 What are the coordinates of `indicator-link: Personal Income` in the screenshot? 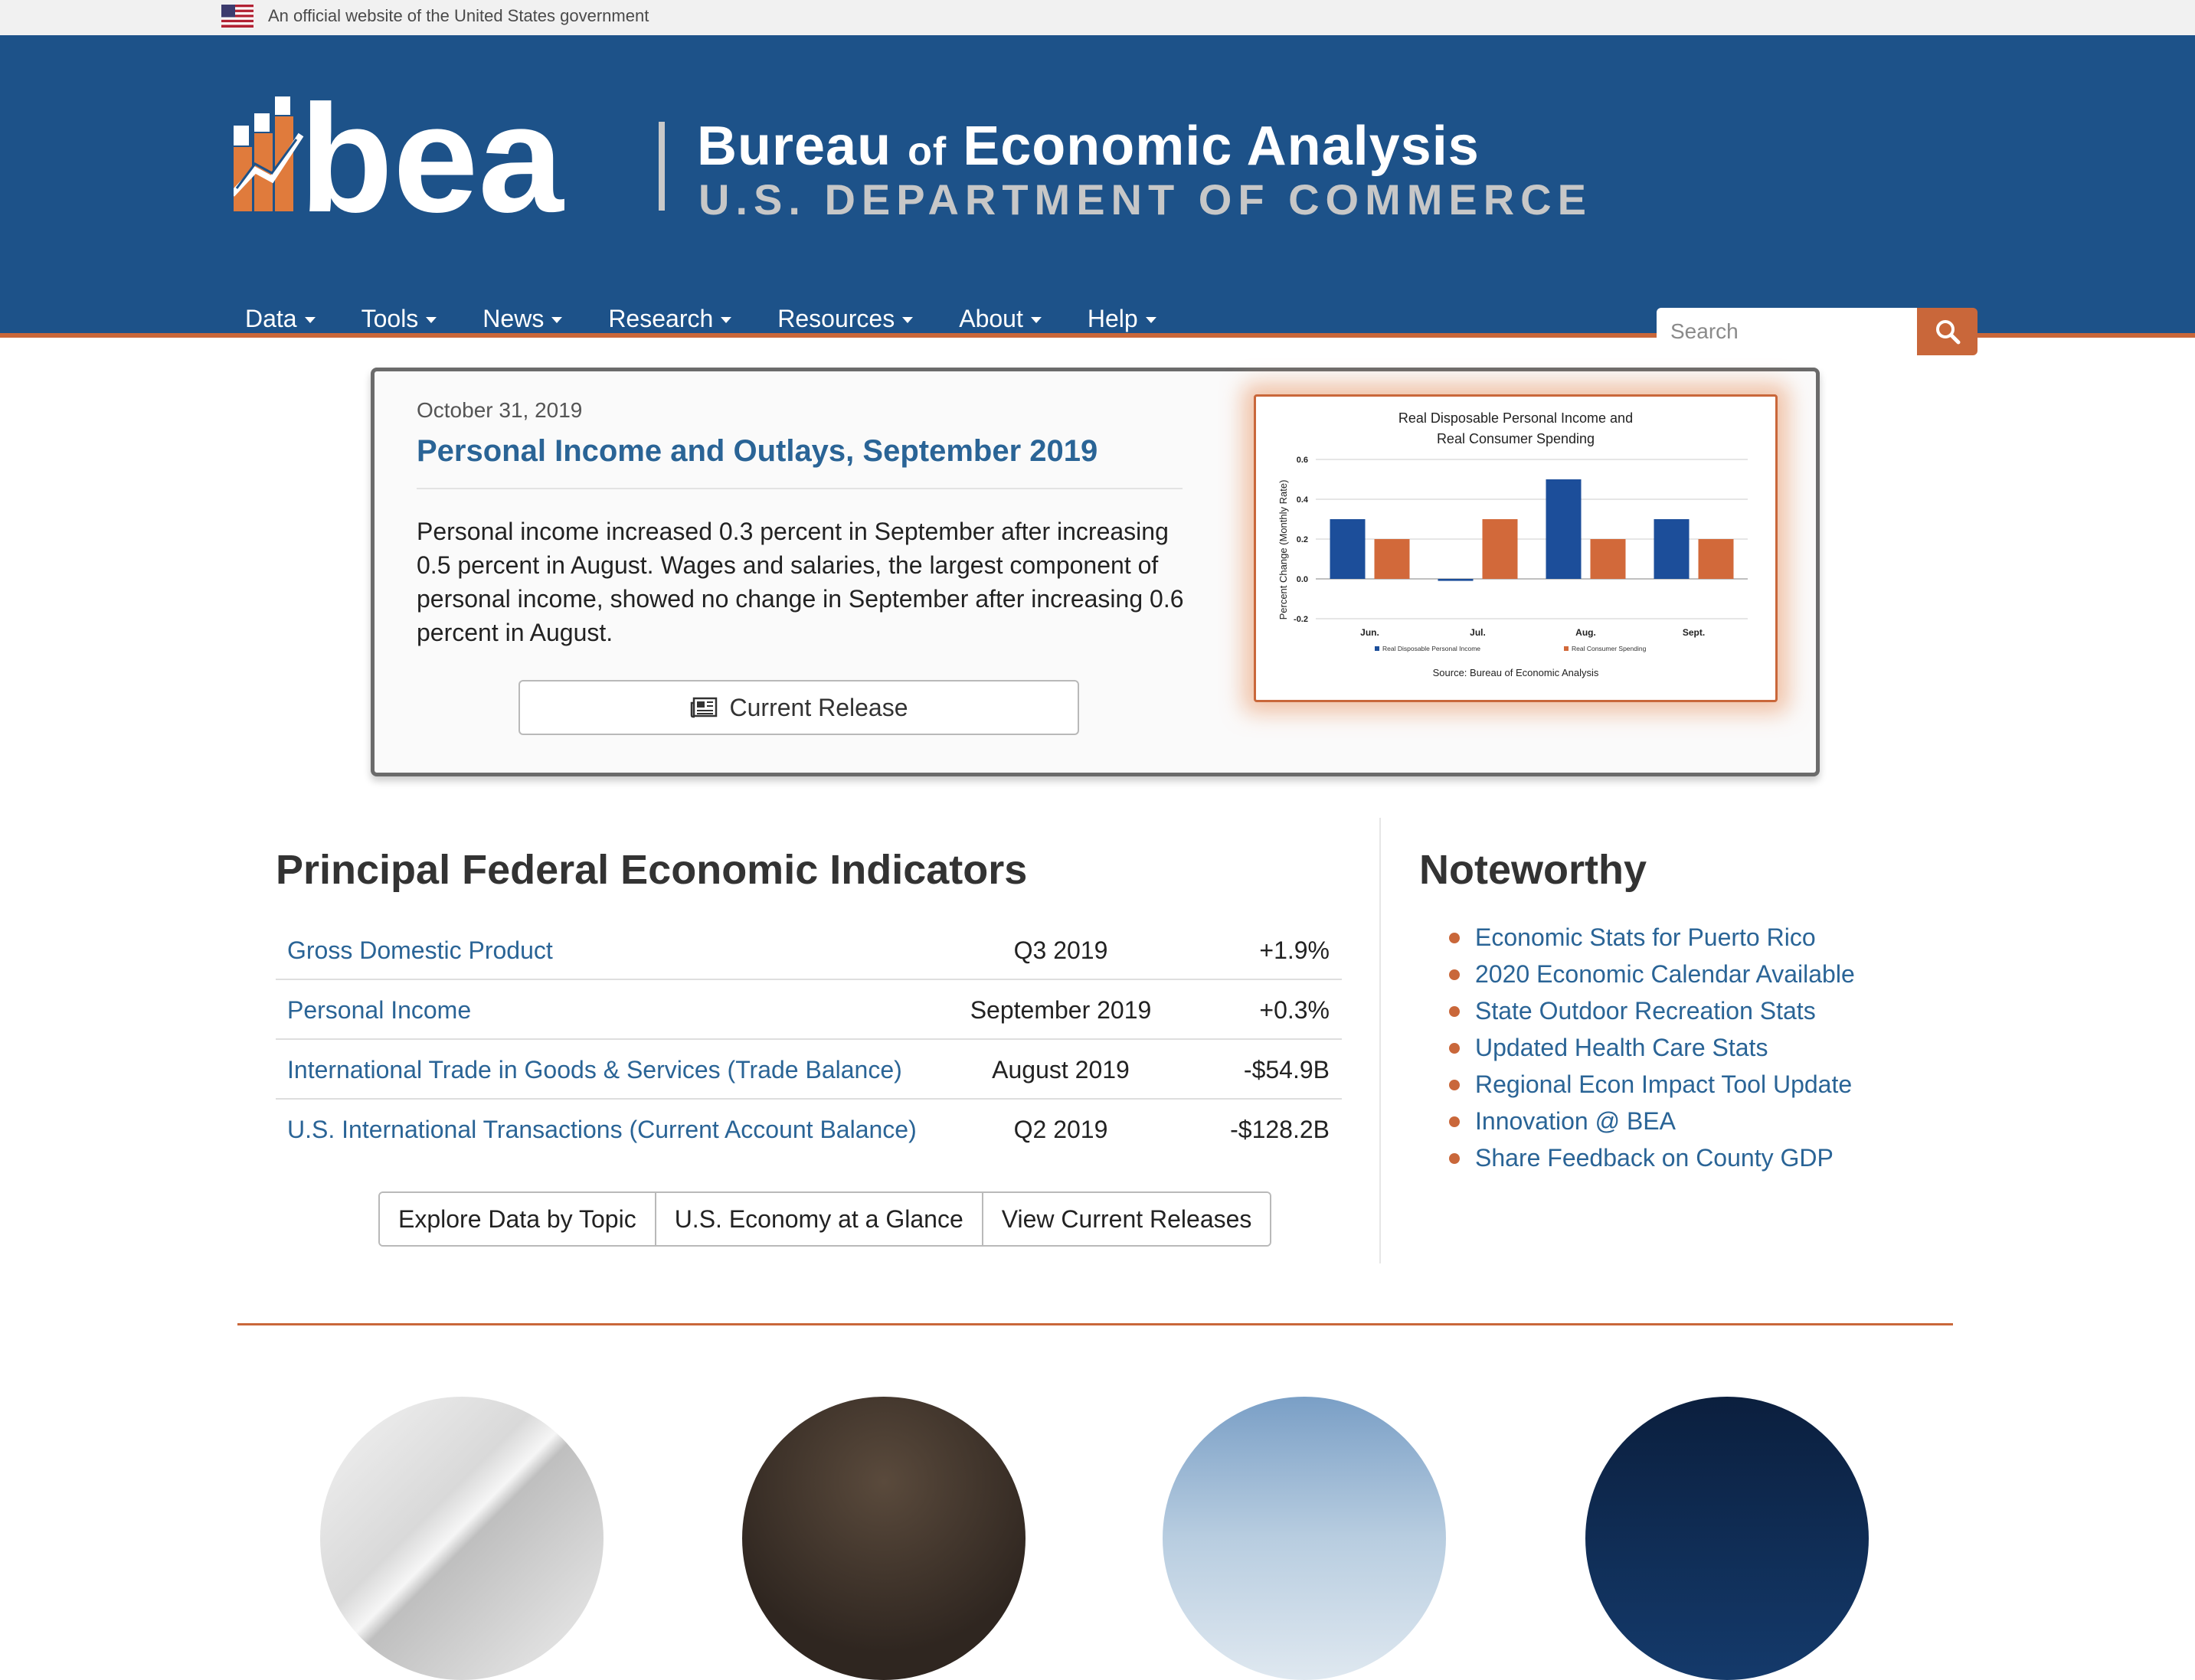 It's located at (379, 1010).